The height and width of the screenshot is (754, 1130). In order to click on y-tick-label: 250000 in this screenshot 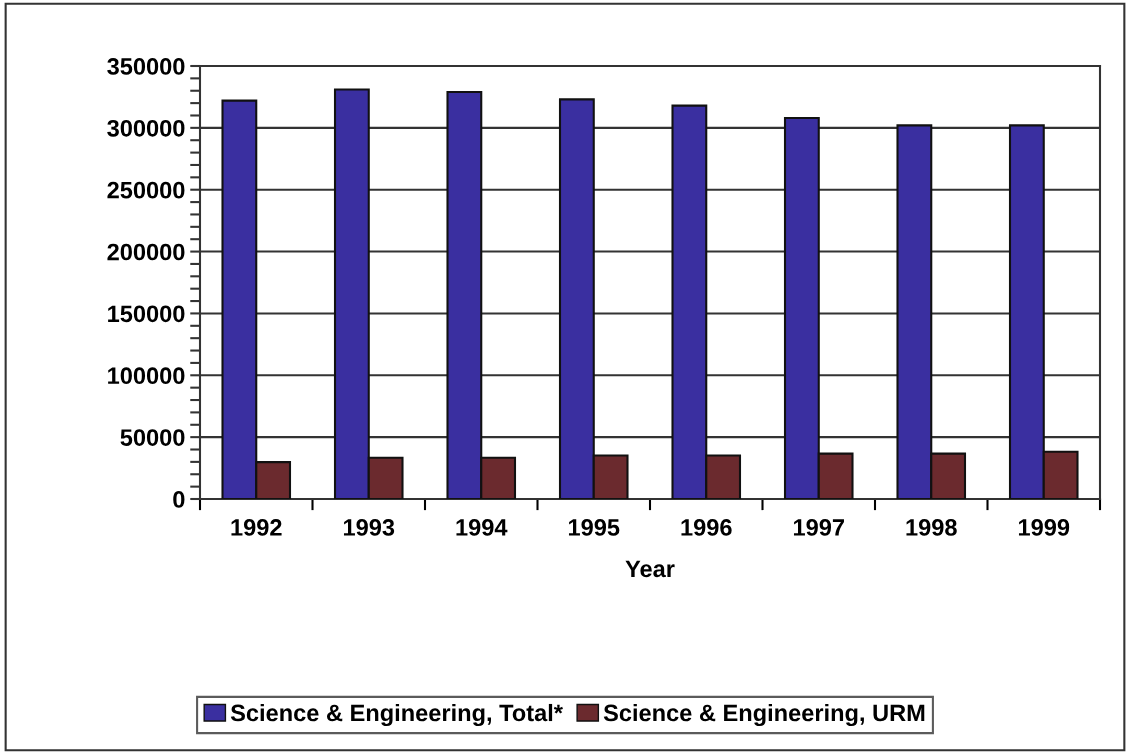, I will do `click(146, 190)`.